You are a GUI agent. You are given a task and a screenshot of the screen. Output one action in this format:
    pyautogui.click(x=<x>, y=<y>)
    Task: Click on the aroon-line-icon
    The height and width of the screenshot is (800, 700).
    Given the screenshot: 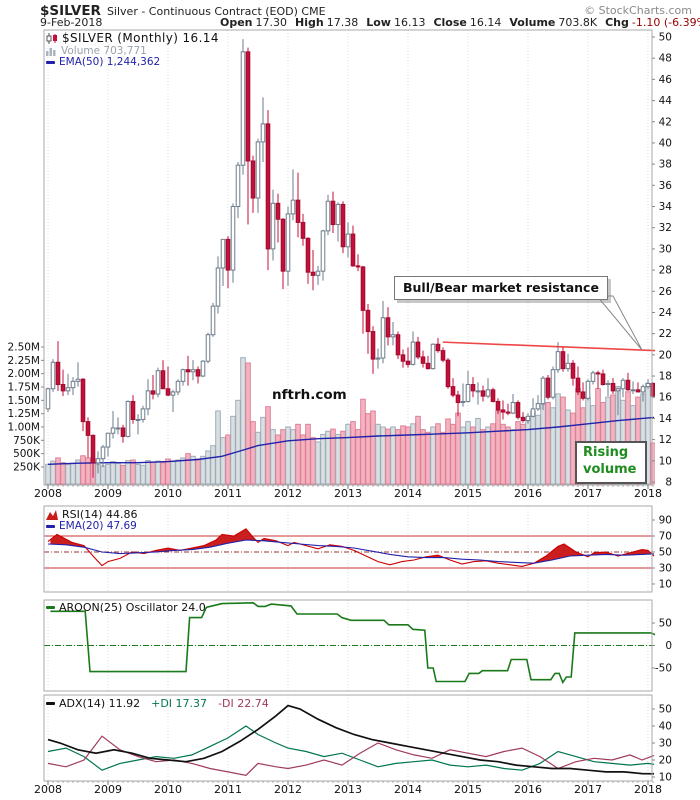 What is the action you would take?
    pyautogui.click(x=50, y=607)
    